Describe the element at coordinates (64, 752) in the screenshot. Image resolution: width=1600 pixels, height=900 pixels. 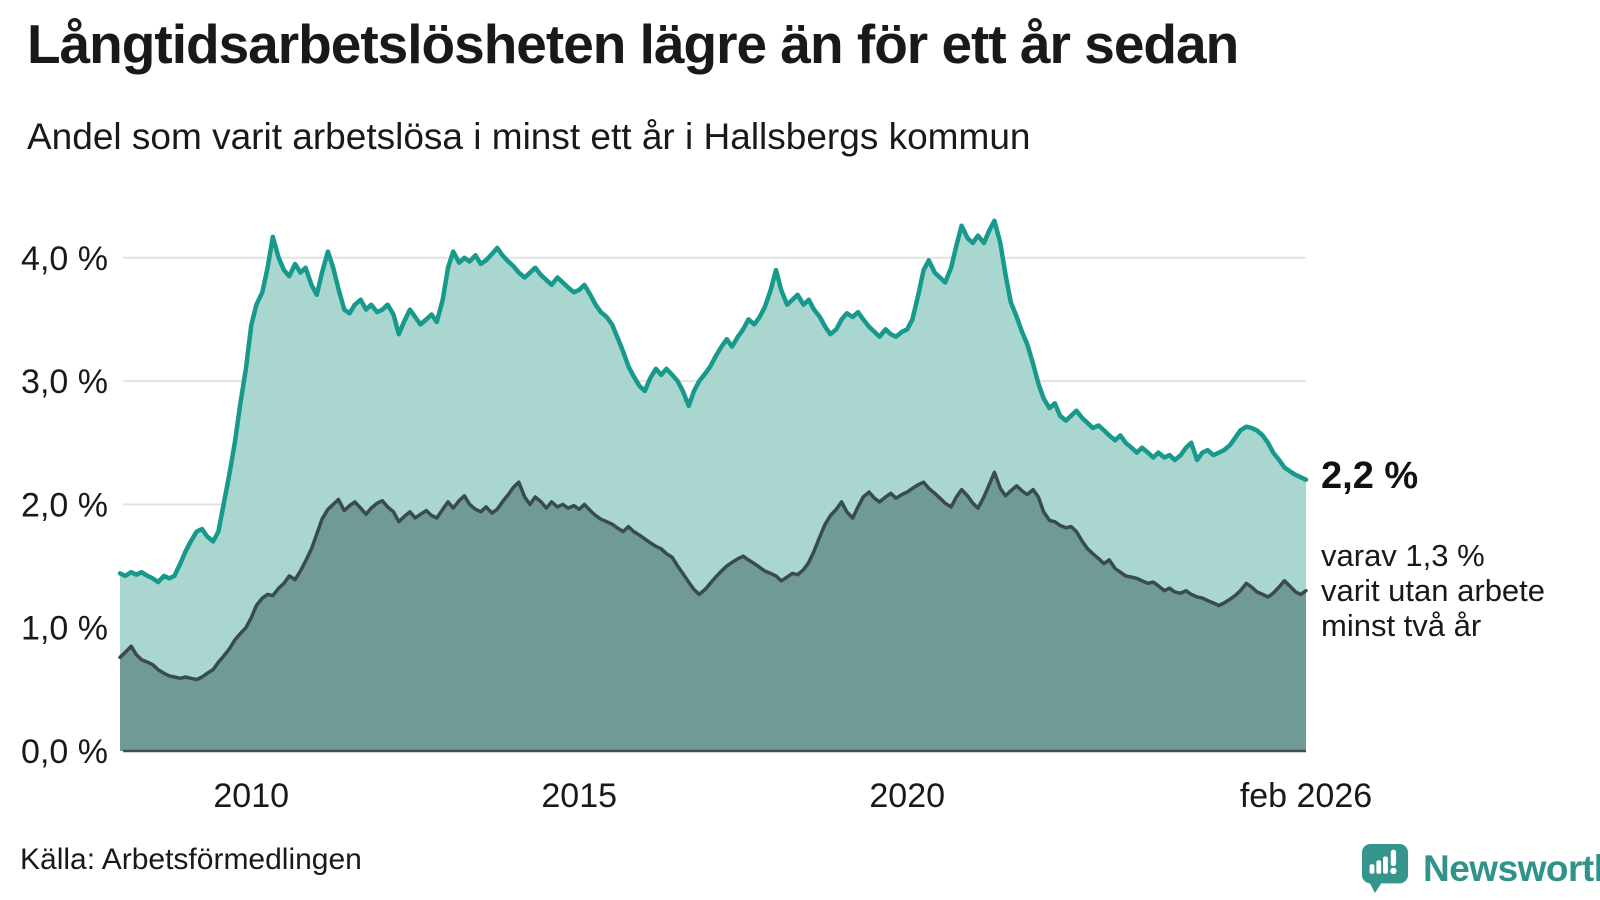
I see `y-tick-label: 0,0 %` at that location.